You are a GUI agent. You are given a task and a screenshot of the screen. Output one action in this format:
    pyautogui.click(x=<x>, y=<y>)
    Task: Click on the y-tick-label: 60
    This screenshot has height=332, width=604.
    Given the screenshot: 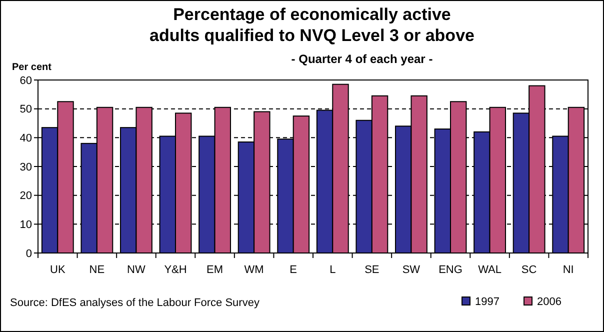 What is the action you would take?
    pyautogui.click(x=26, y=80)
    